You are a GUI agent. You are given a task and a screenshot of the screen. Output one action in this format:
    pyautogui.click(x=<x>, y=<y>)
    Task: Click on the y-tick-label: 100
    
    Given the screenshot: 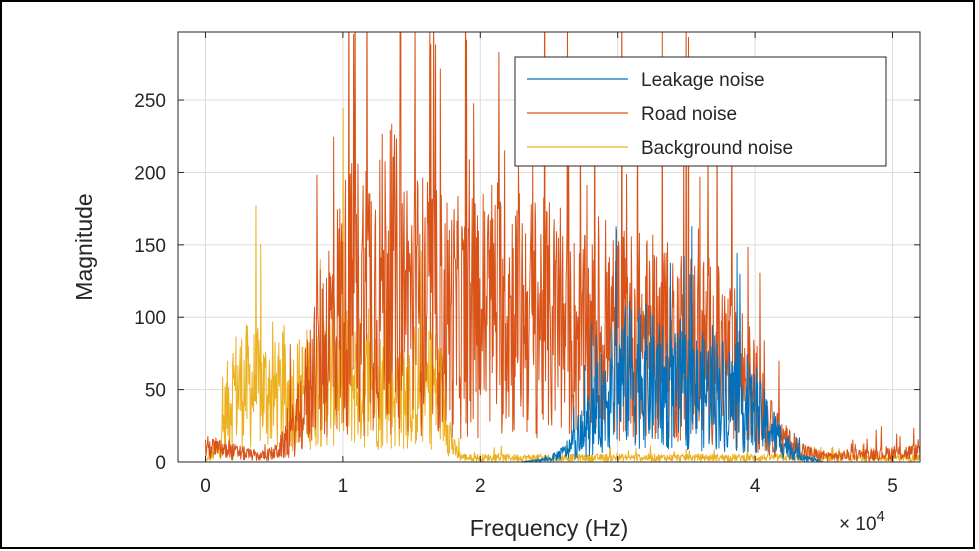 What is the action you would take?
    pyautogui.click(x=150, y=318)
    